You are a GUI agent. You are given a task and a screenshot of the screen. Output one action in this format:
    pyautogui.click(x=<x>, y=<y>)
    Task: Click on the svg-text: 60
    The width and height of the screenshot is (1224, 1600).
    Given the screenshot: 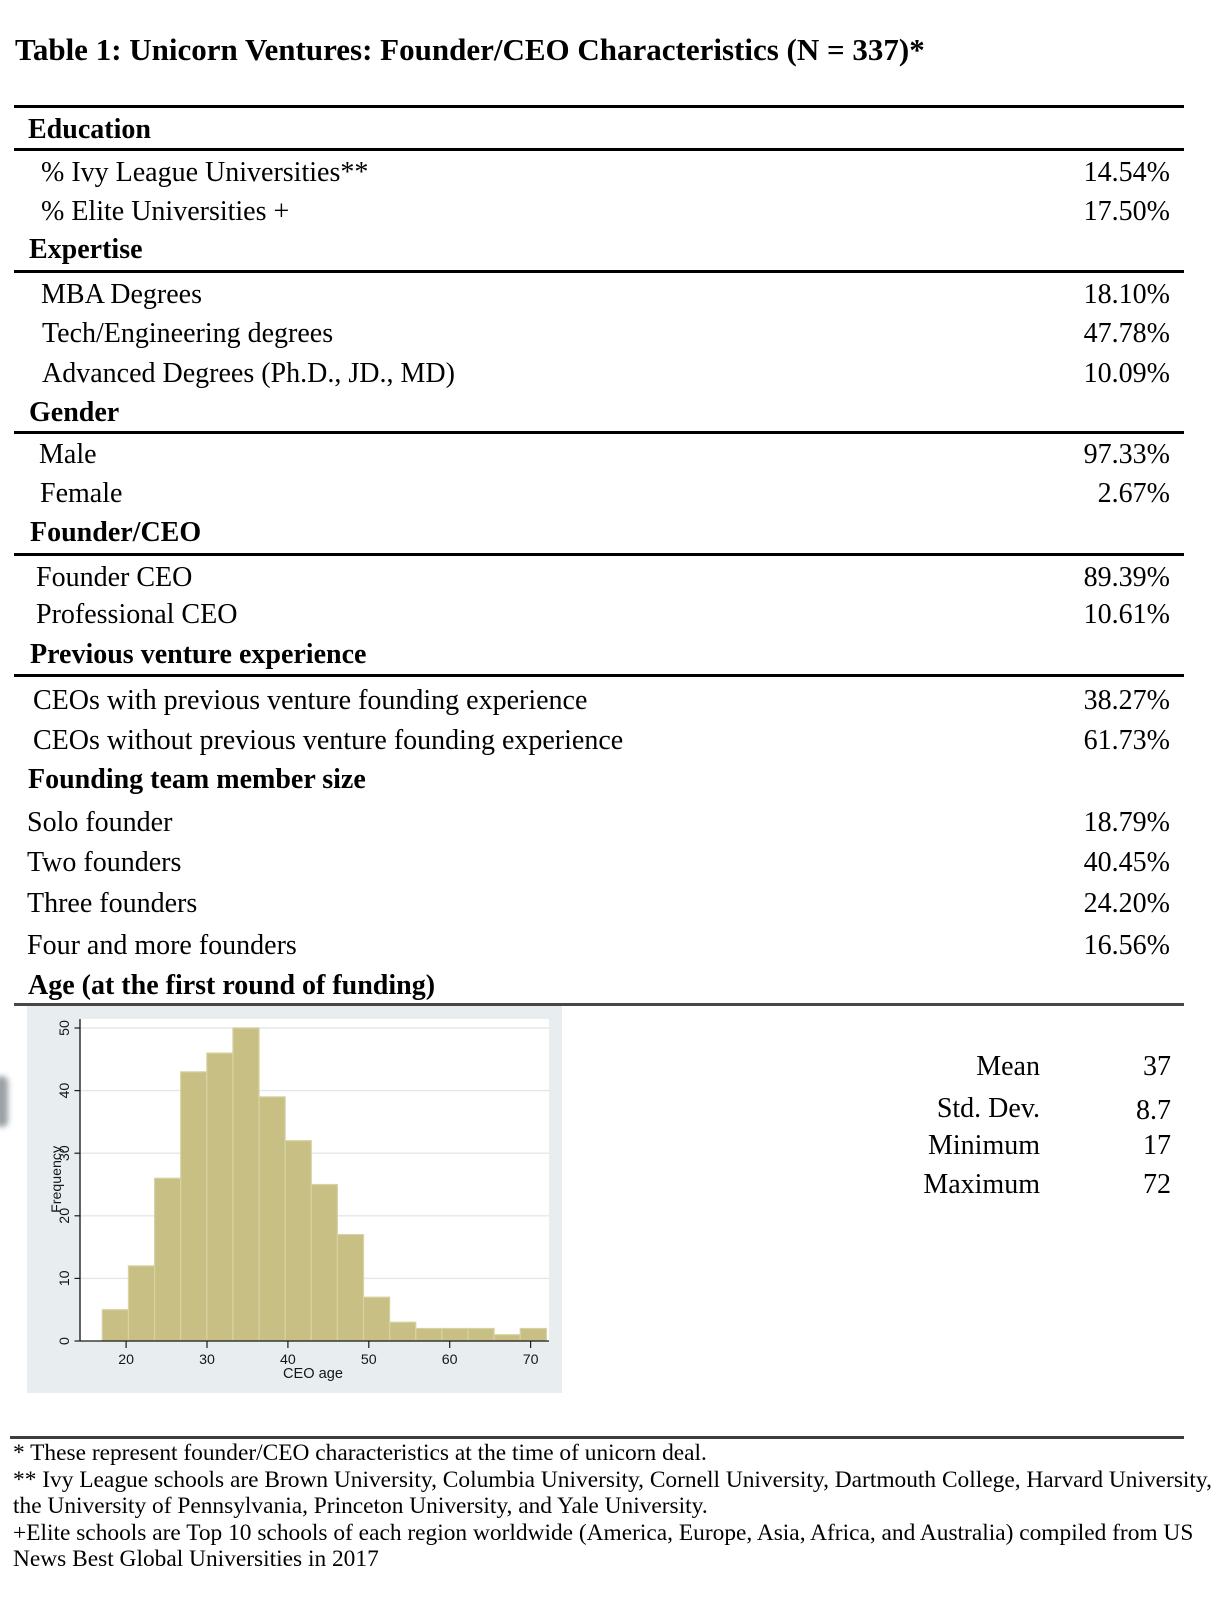 What is the action you would take?
    pyautogui.click(x=450, y=1360)
    